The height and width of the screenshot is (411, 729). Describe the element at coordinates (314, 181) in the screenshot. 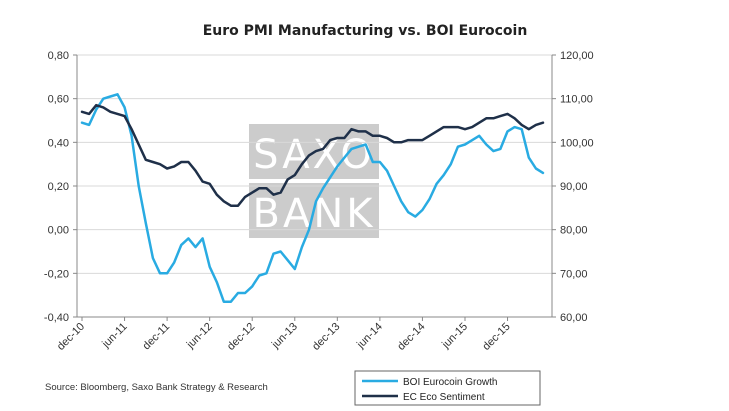

I see `watermark-logo: SAXO BANK` at that location.